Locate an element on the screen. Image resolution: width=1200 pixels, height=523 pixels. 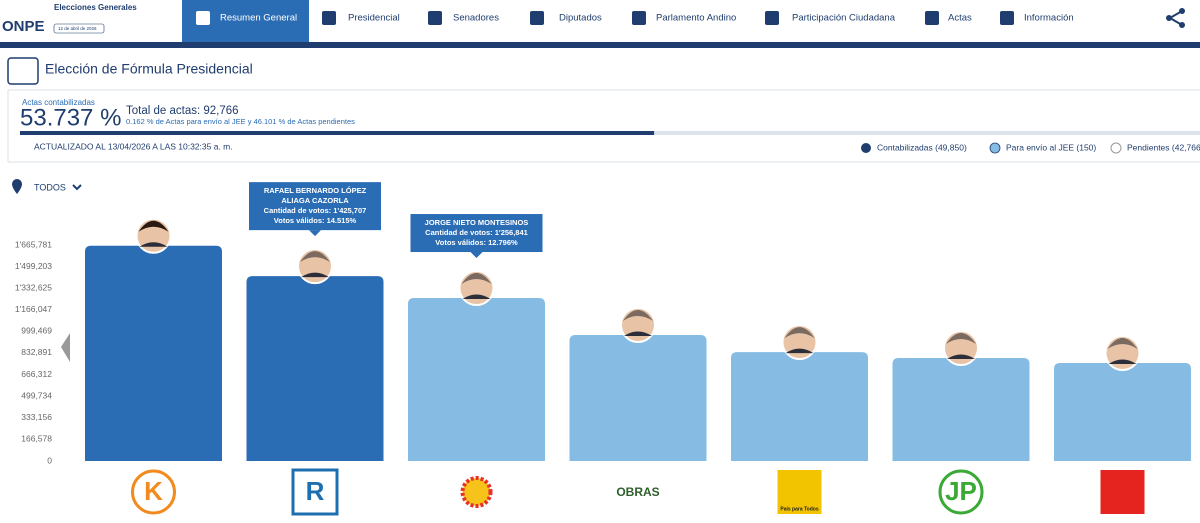
y-tick-label: 1'499,203 is located at coordinates (33, 266).